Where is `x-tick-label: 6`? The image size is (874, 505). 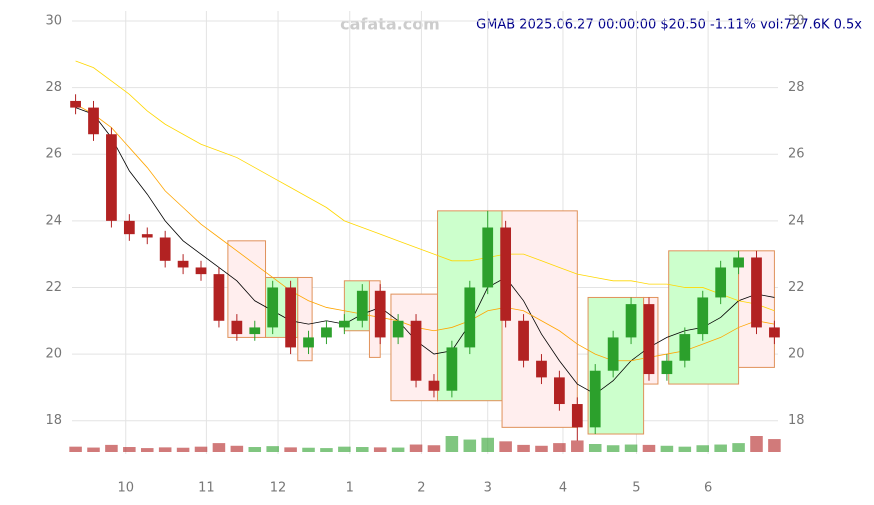
x-tick-label: 6 is located at coordinates (708, 488).